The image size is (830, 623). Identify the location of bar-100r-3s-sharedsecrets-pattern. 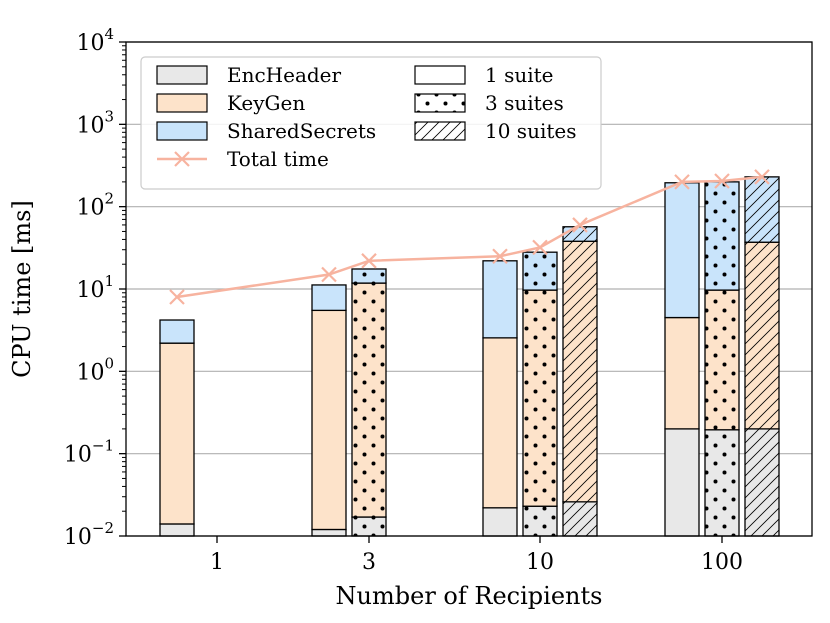
(722, 236).